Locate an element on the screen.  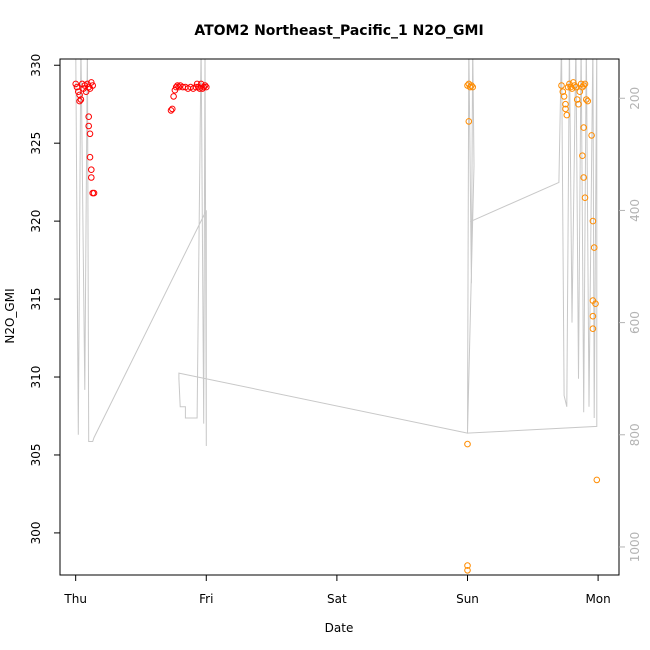
y-tick-label: 305 is located at coordinates (36, 455).